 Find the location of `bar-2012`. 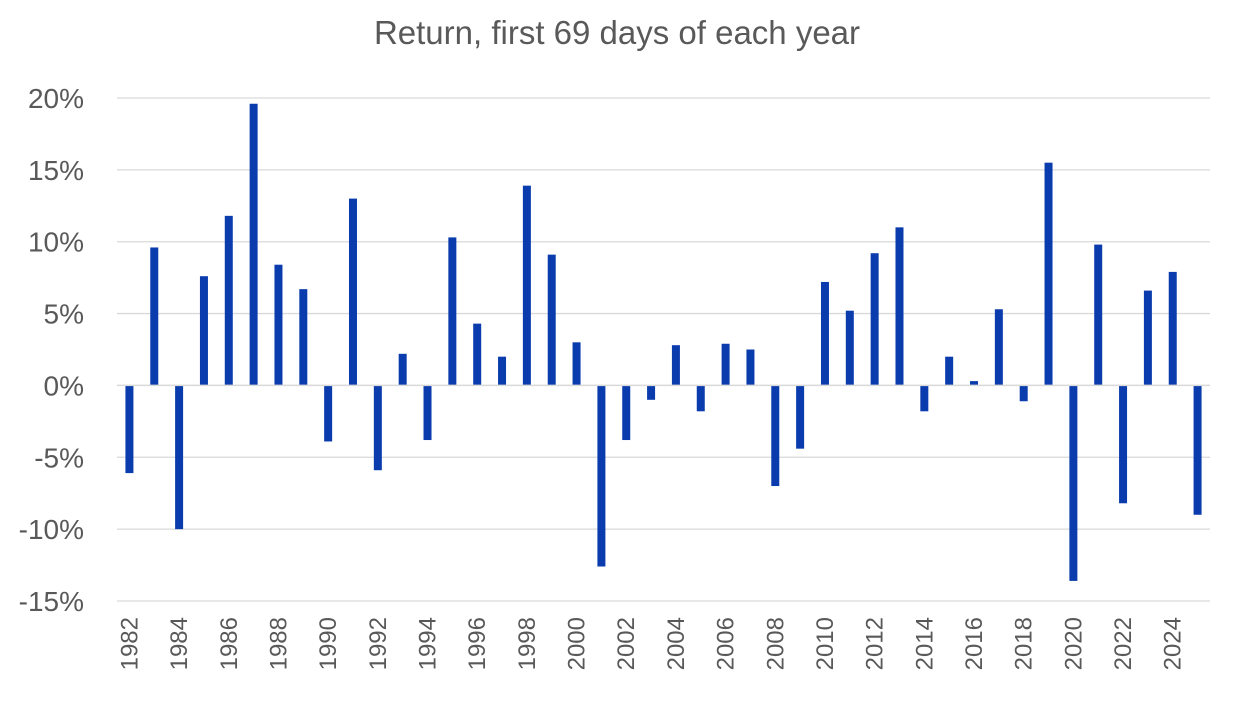

bar-2012 is located at coordinates (874, 319).